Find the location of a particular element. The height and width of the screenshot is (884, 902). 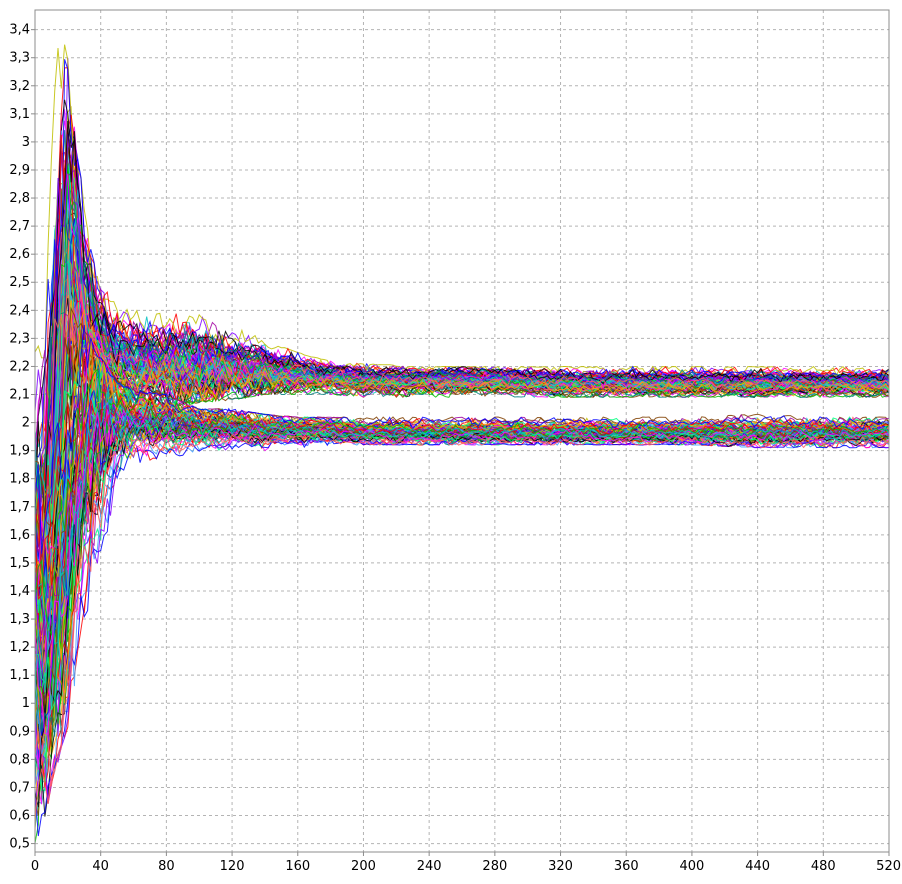

y-tick-label: 2,2 is located at coordinates (19, 366).